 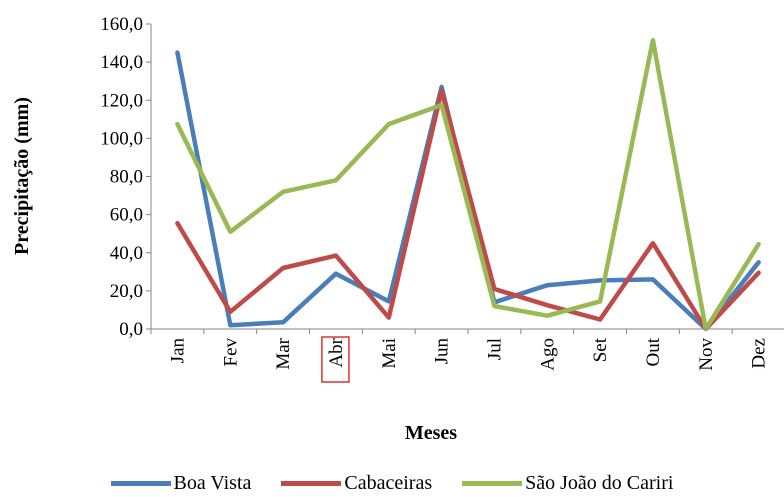 I want to click on x-tick-label: Dez, so click(x=759, y=353).